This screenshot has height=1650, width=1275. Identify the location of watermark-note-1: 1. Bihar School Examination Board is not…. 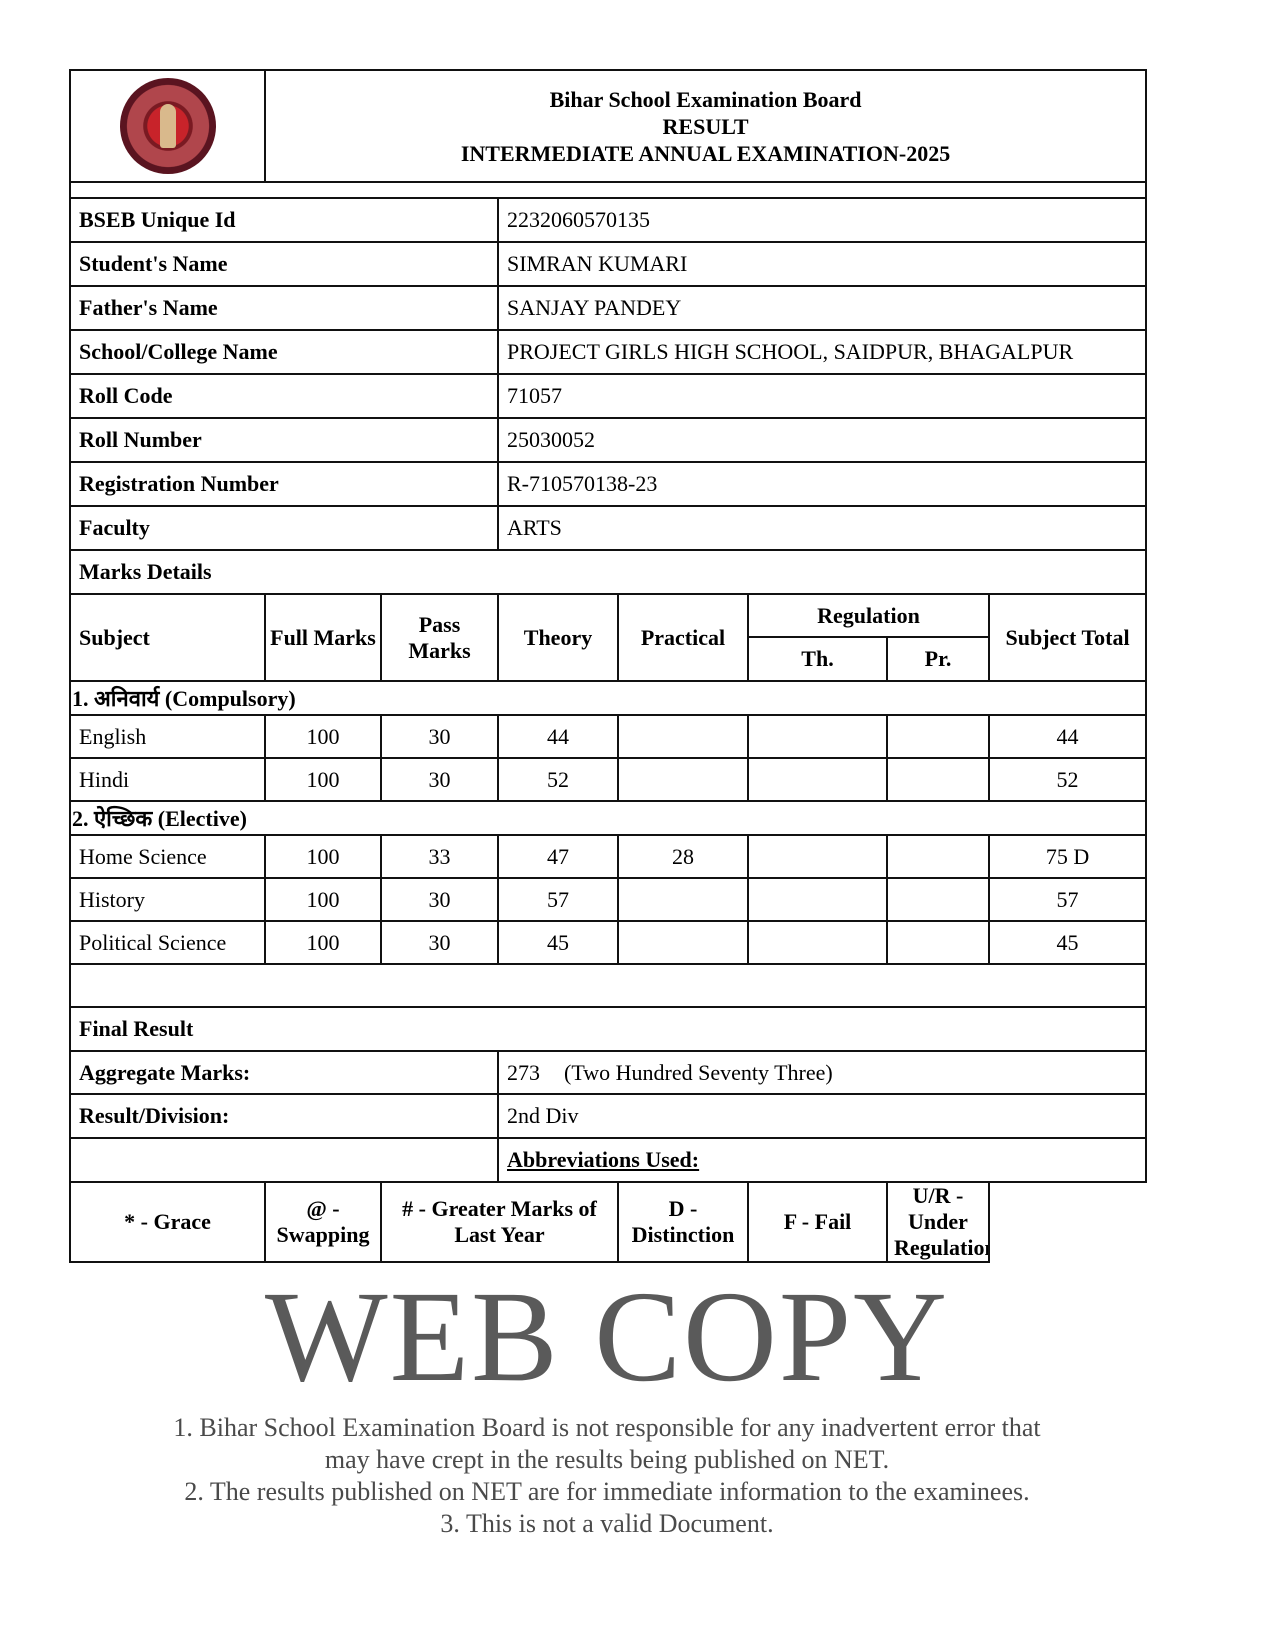
(607, 1427).